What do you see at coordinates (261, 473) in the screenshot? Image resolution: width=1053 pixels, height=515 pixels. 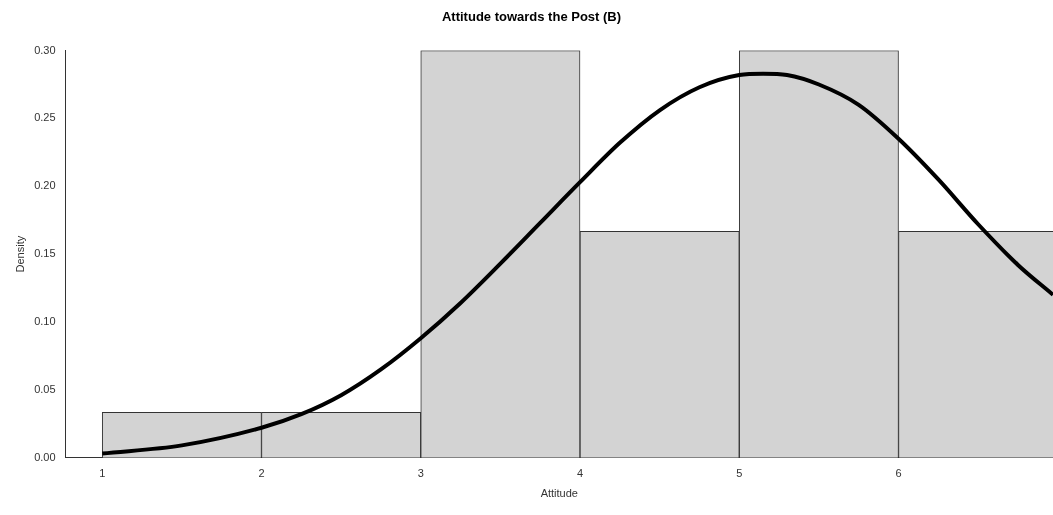 I see `x-tick-label: 2` at bounding box center [261, 473].